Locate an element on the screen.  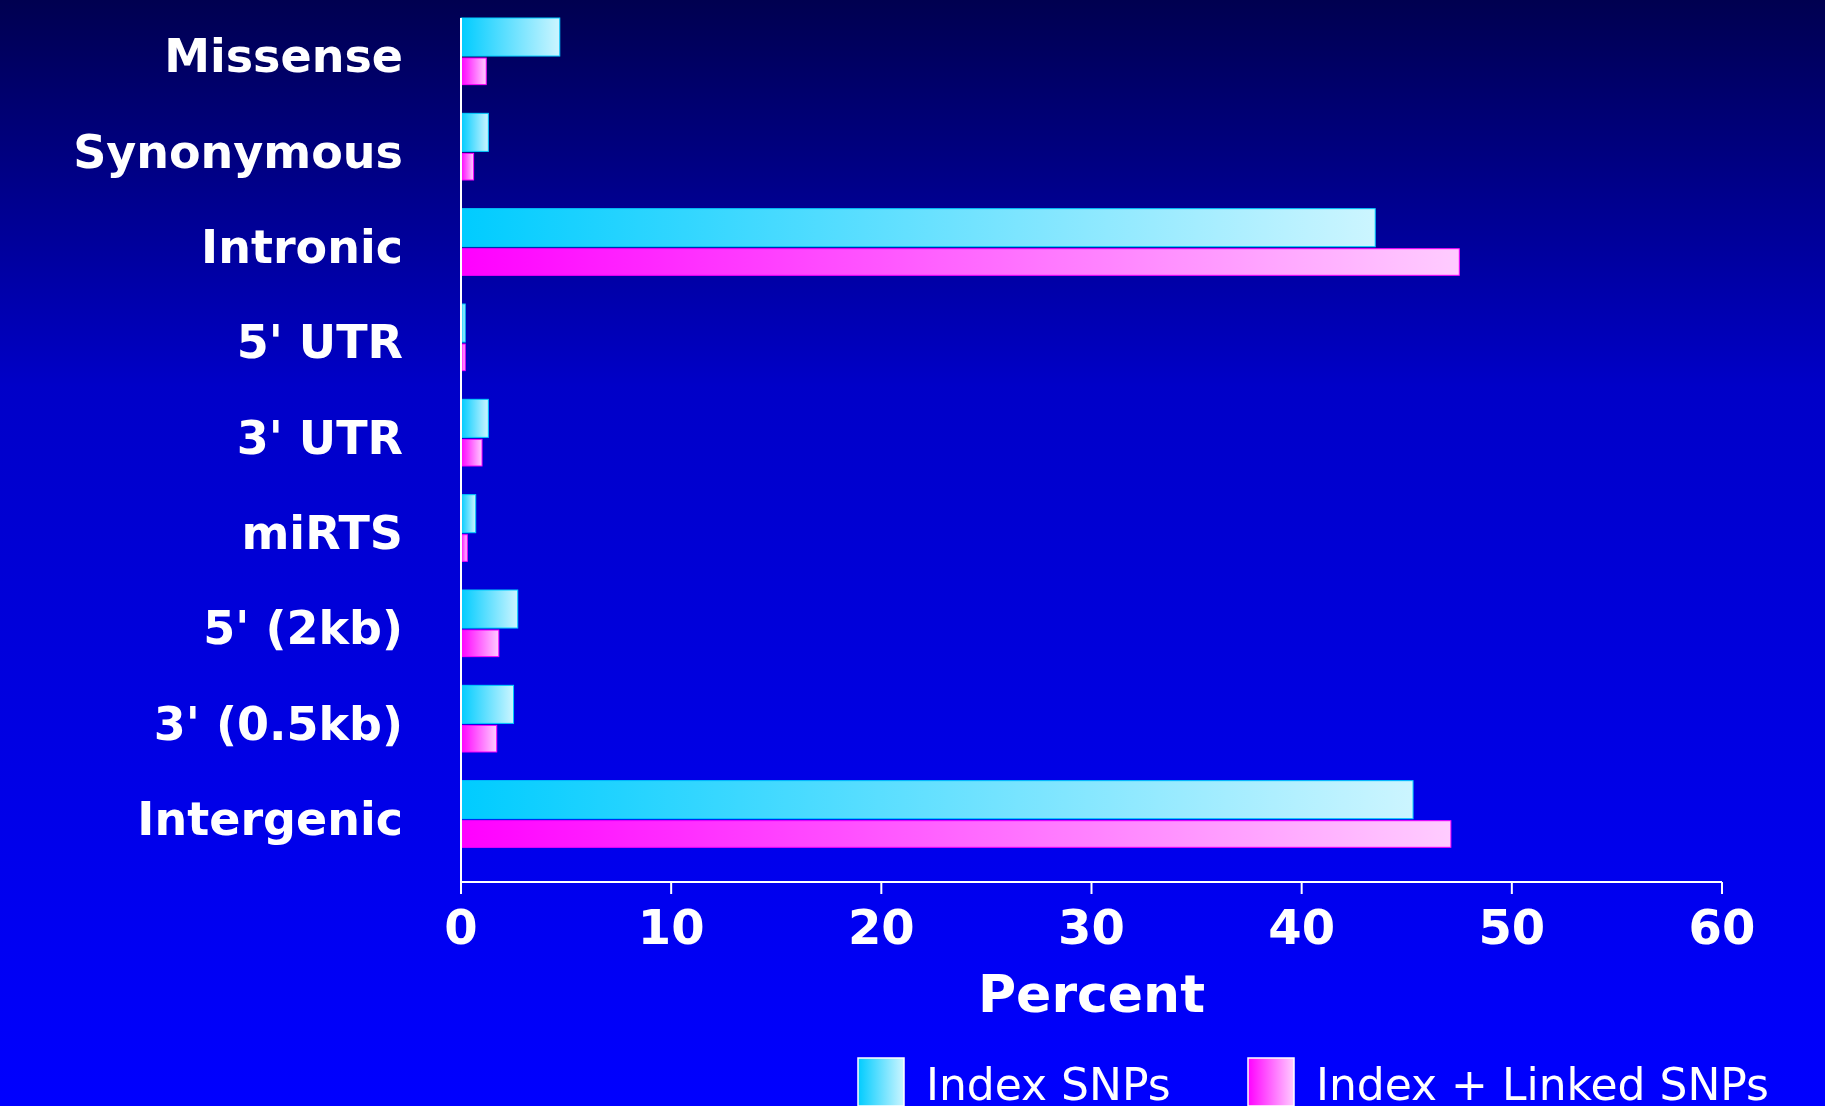
y-tick-label: miRTS is located at coordinates (322, 532).